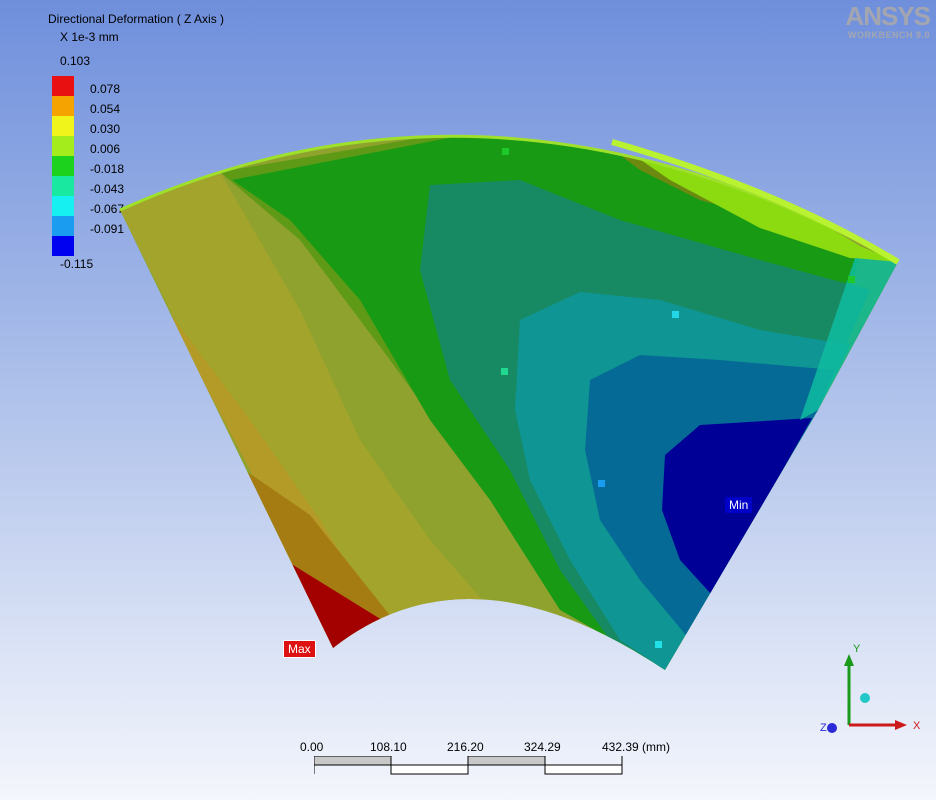 This screenshot has width=936, height=800. What do you see at coordinates (105, 109) in the screenshot?
I see `legend-level-label: 0.054` at bounding box center [105, 109].